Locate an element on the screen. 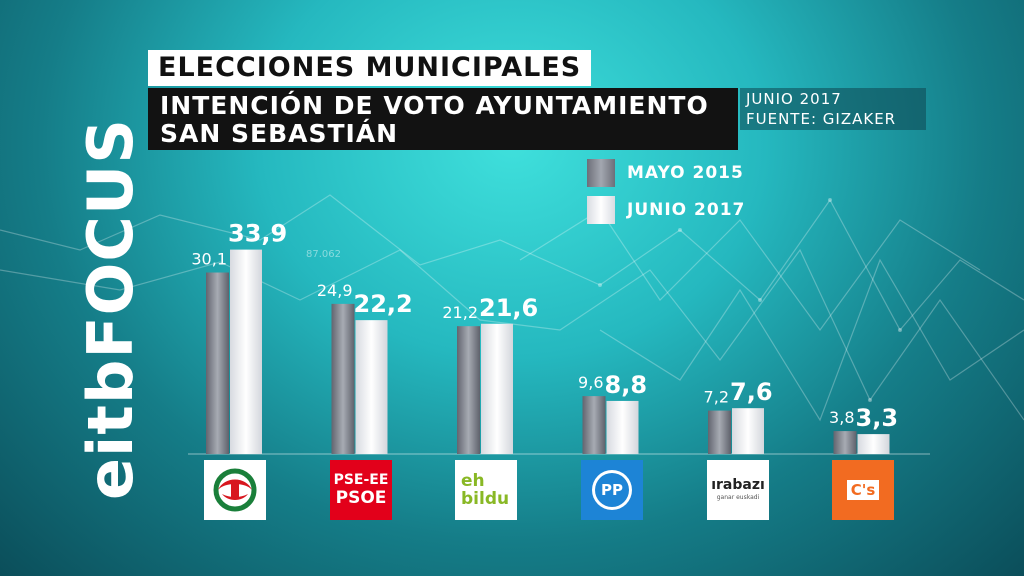 Image resolution: width=1024 pixels, height=576 pixels. data-label-2017: 21,6 is located at coordinates (508, 308).